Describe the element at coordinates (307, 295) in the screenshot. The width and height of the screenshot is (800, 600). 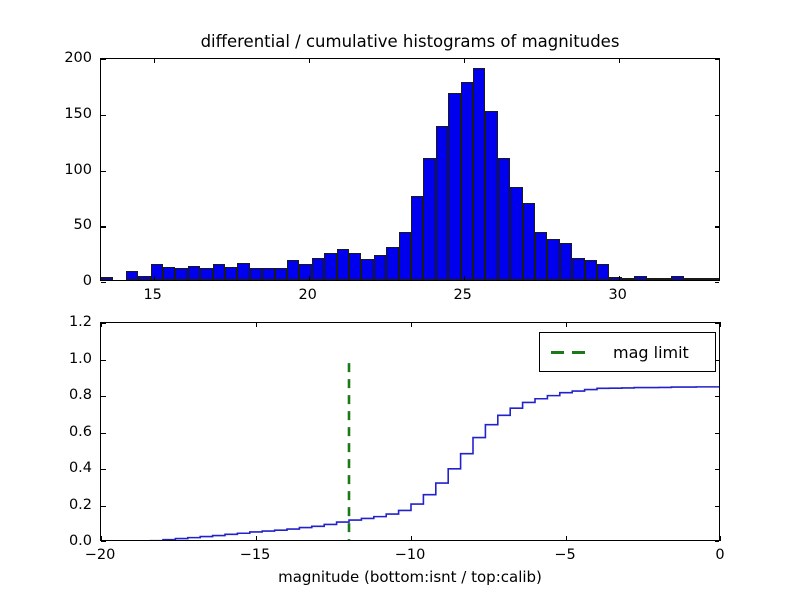
I see `top-x-ticklabel: 20` at that location.